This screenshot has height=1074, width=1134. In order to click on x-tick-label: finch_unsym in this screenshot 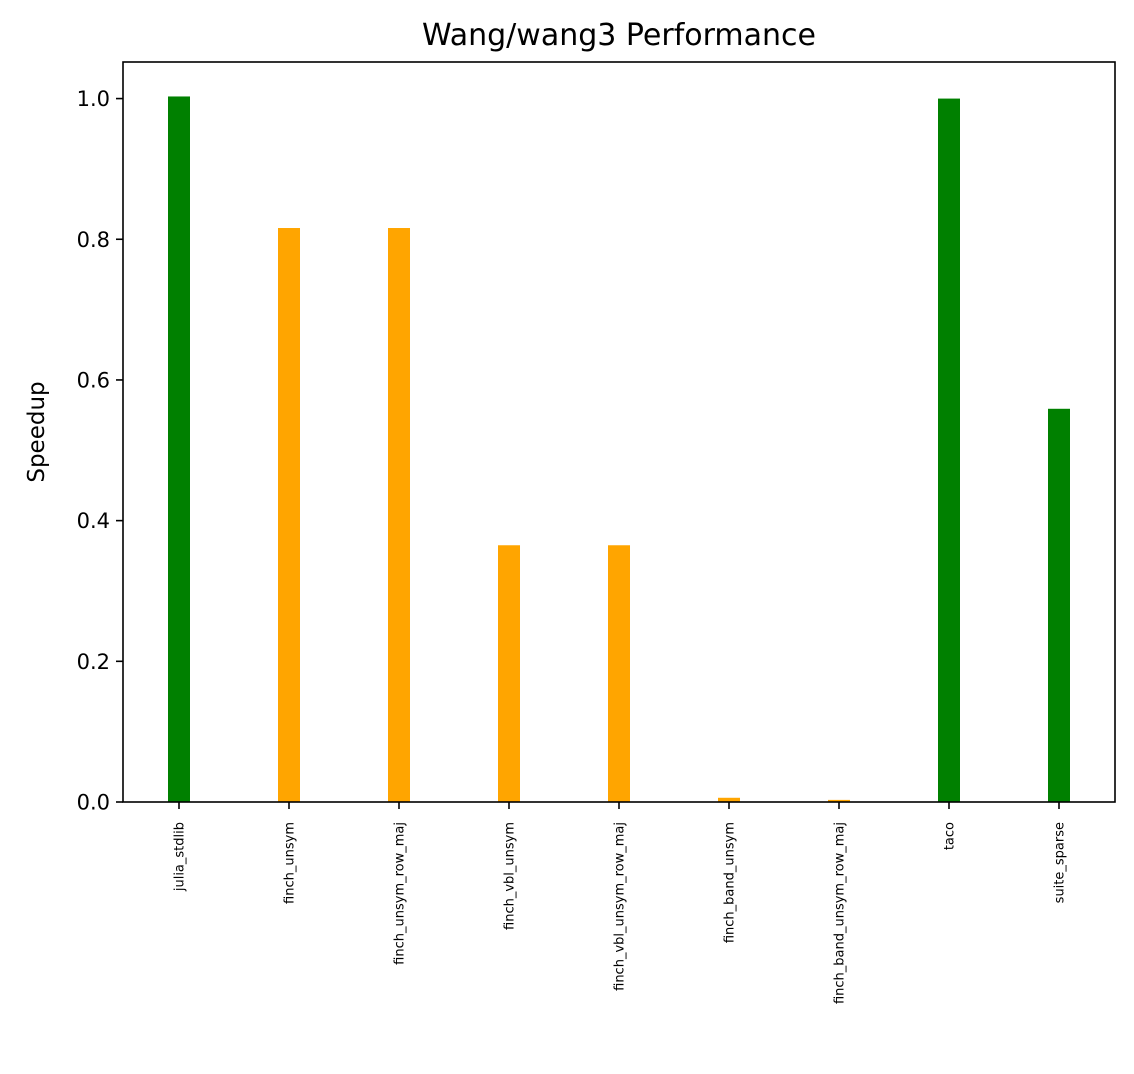, I will do `click(290, 863)`.